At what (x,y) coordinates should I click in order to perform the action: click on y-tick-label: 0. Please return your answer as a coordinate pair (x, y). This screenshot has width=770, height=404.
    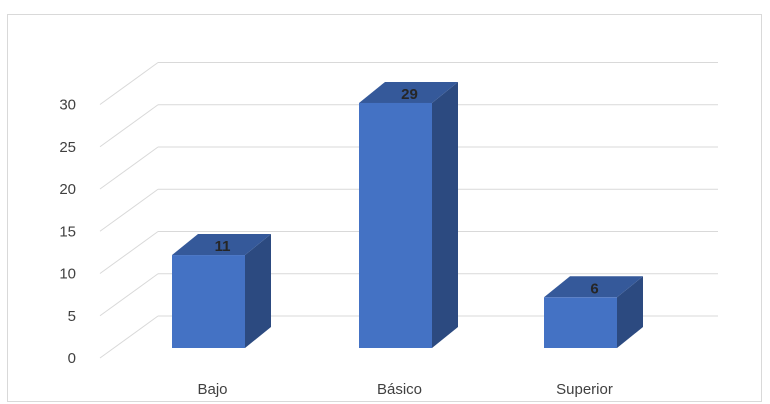
    Looking at the image, I should click on (72, 358).